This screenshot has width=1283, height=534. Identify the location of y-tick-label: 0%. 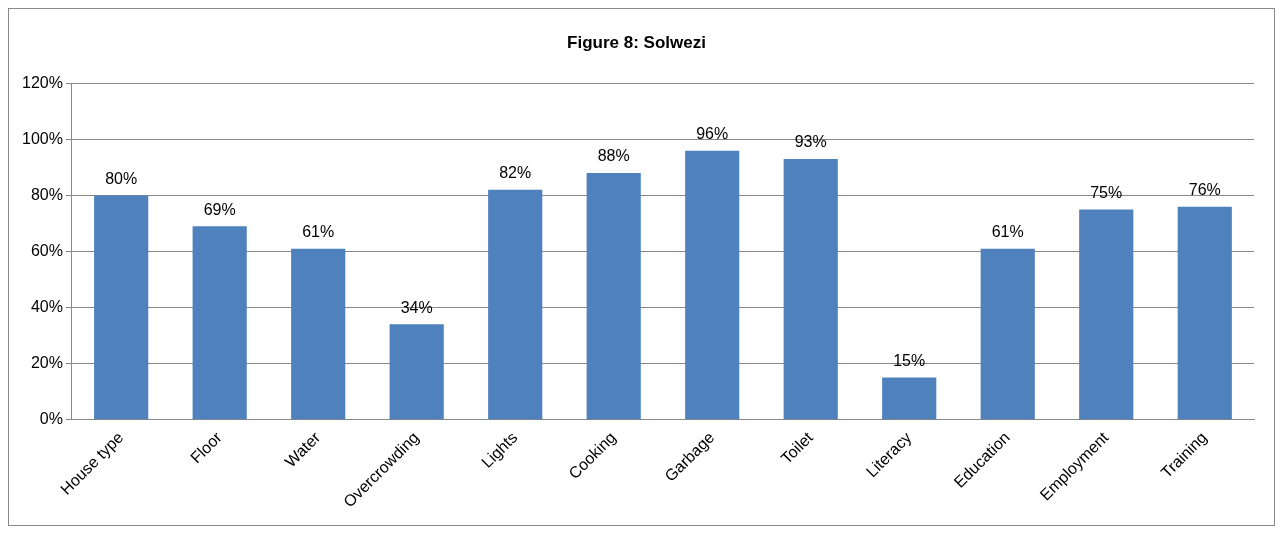
(51, 419).